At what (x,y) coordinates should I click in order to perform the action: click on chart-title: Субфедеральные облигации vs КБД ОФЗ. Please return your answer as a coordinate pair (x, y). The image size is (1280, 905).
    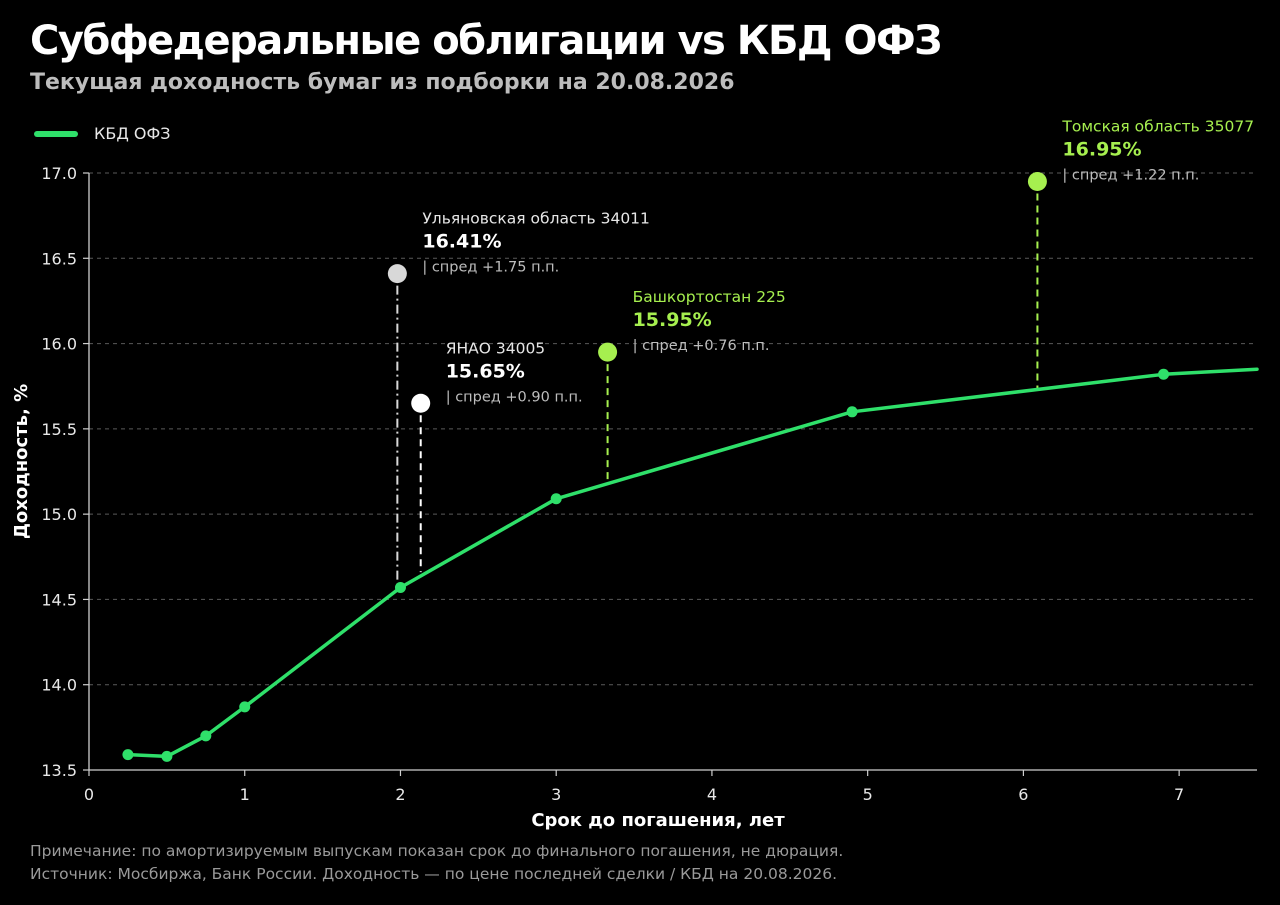
    Looking at the image, I should click on (486, 41).